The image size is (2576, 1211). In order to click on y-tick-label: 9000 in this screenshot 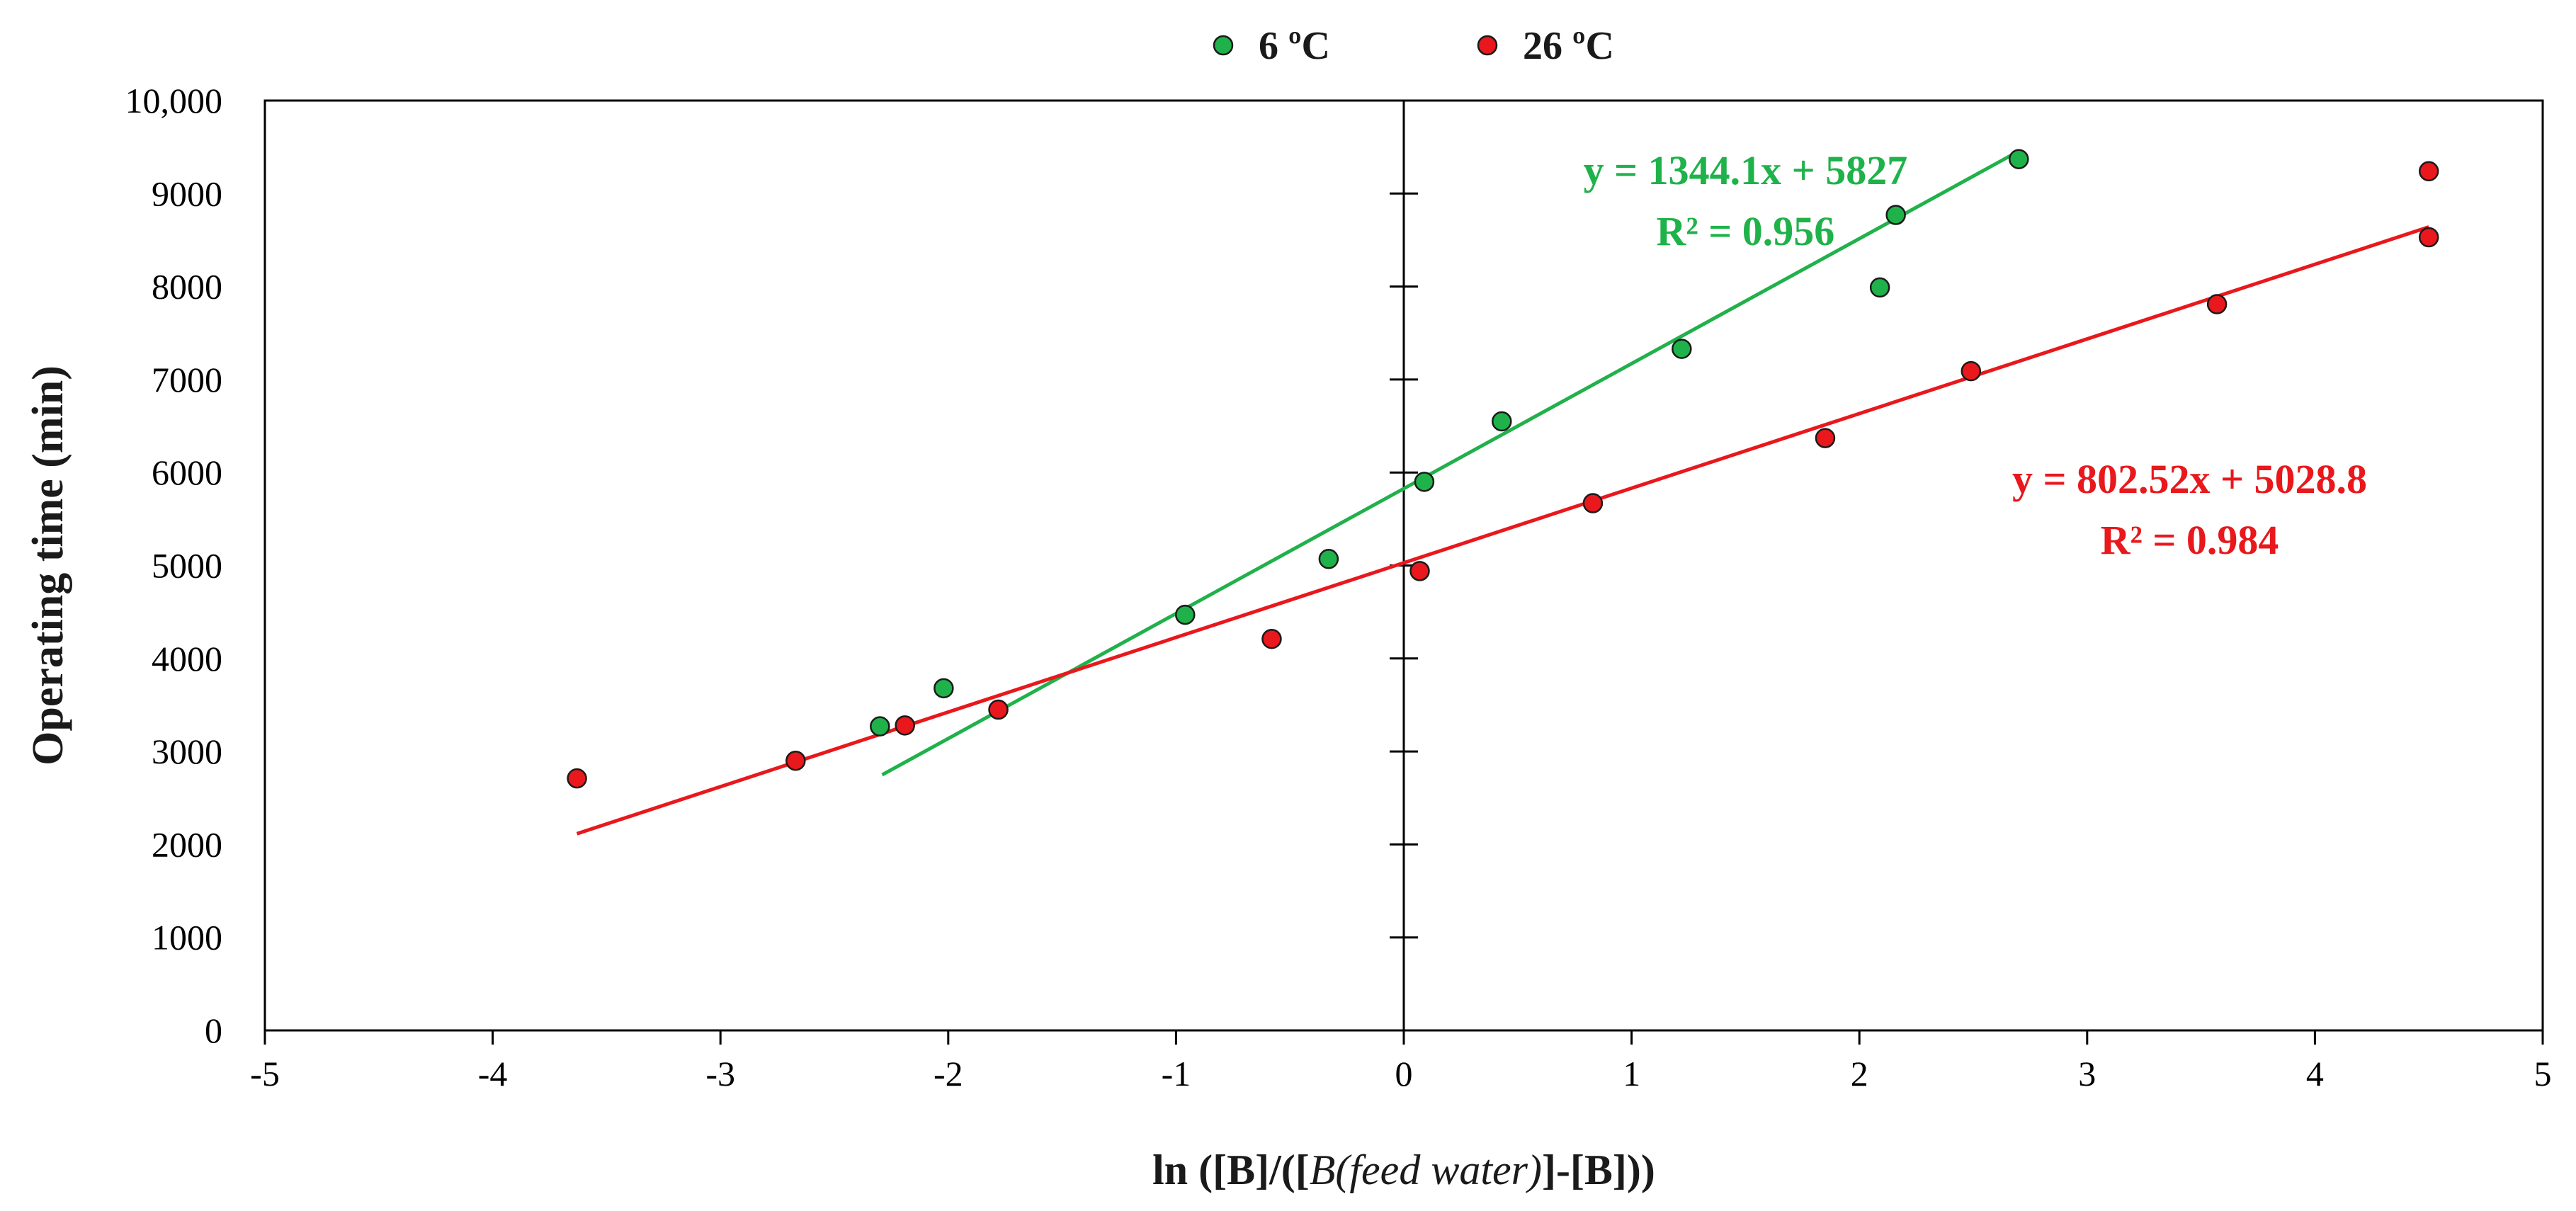, I will do `click(187, 194)`.